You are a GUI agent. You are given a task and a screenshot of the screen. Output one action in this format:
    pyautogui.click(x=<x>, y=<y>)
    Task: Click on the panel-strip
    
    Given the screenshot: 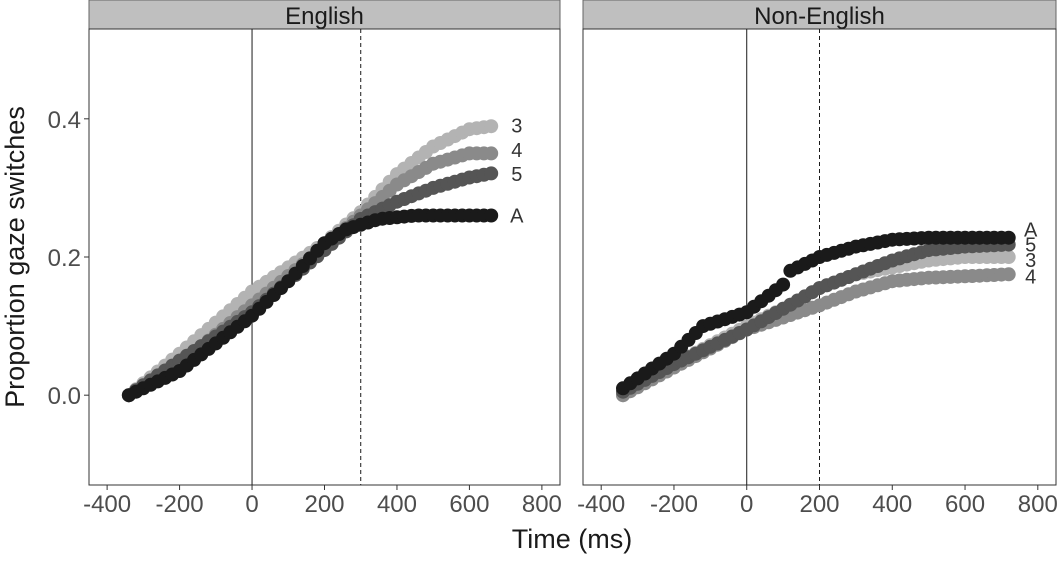 What is the action you would take?
    pyautogui.click(x=324, y=15)
    